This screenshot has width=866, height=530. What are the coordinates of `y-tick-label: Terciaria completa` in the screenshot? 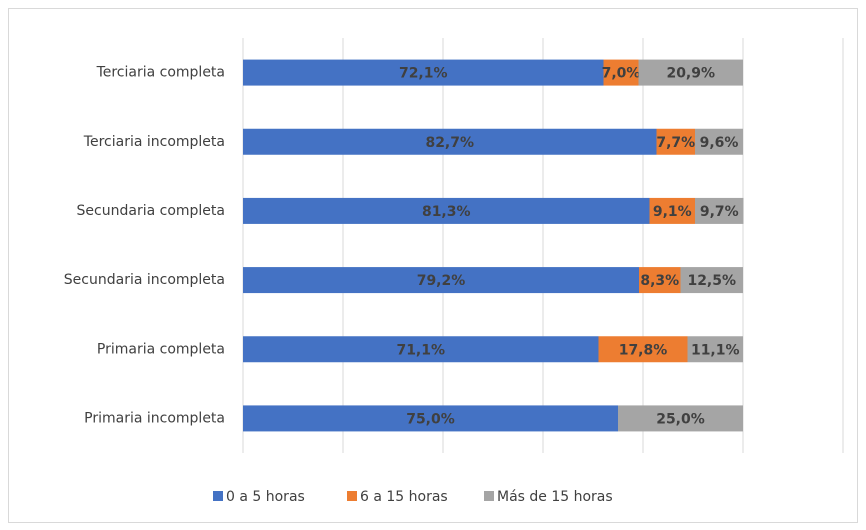 It's located at (160, 73).